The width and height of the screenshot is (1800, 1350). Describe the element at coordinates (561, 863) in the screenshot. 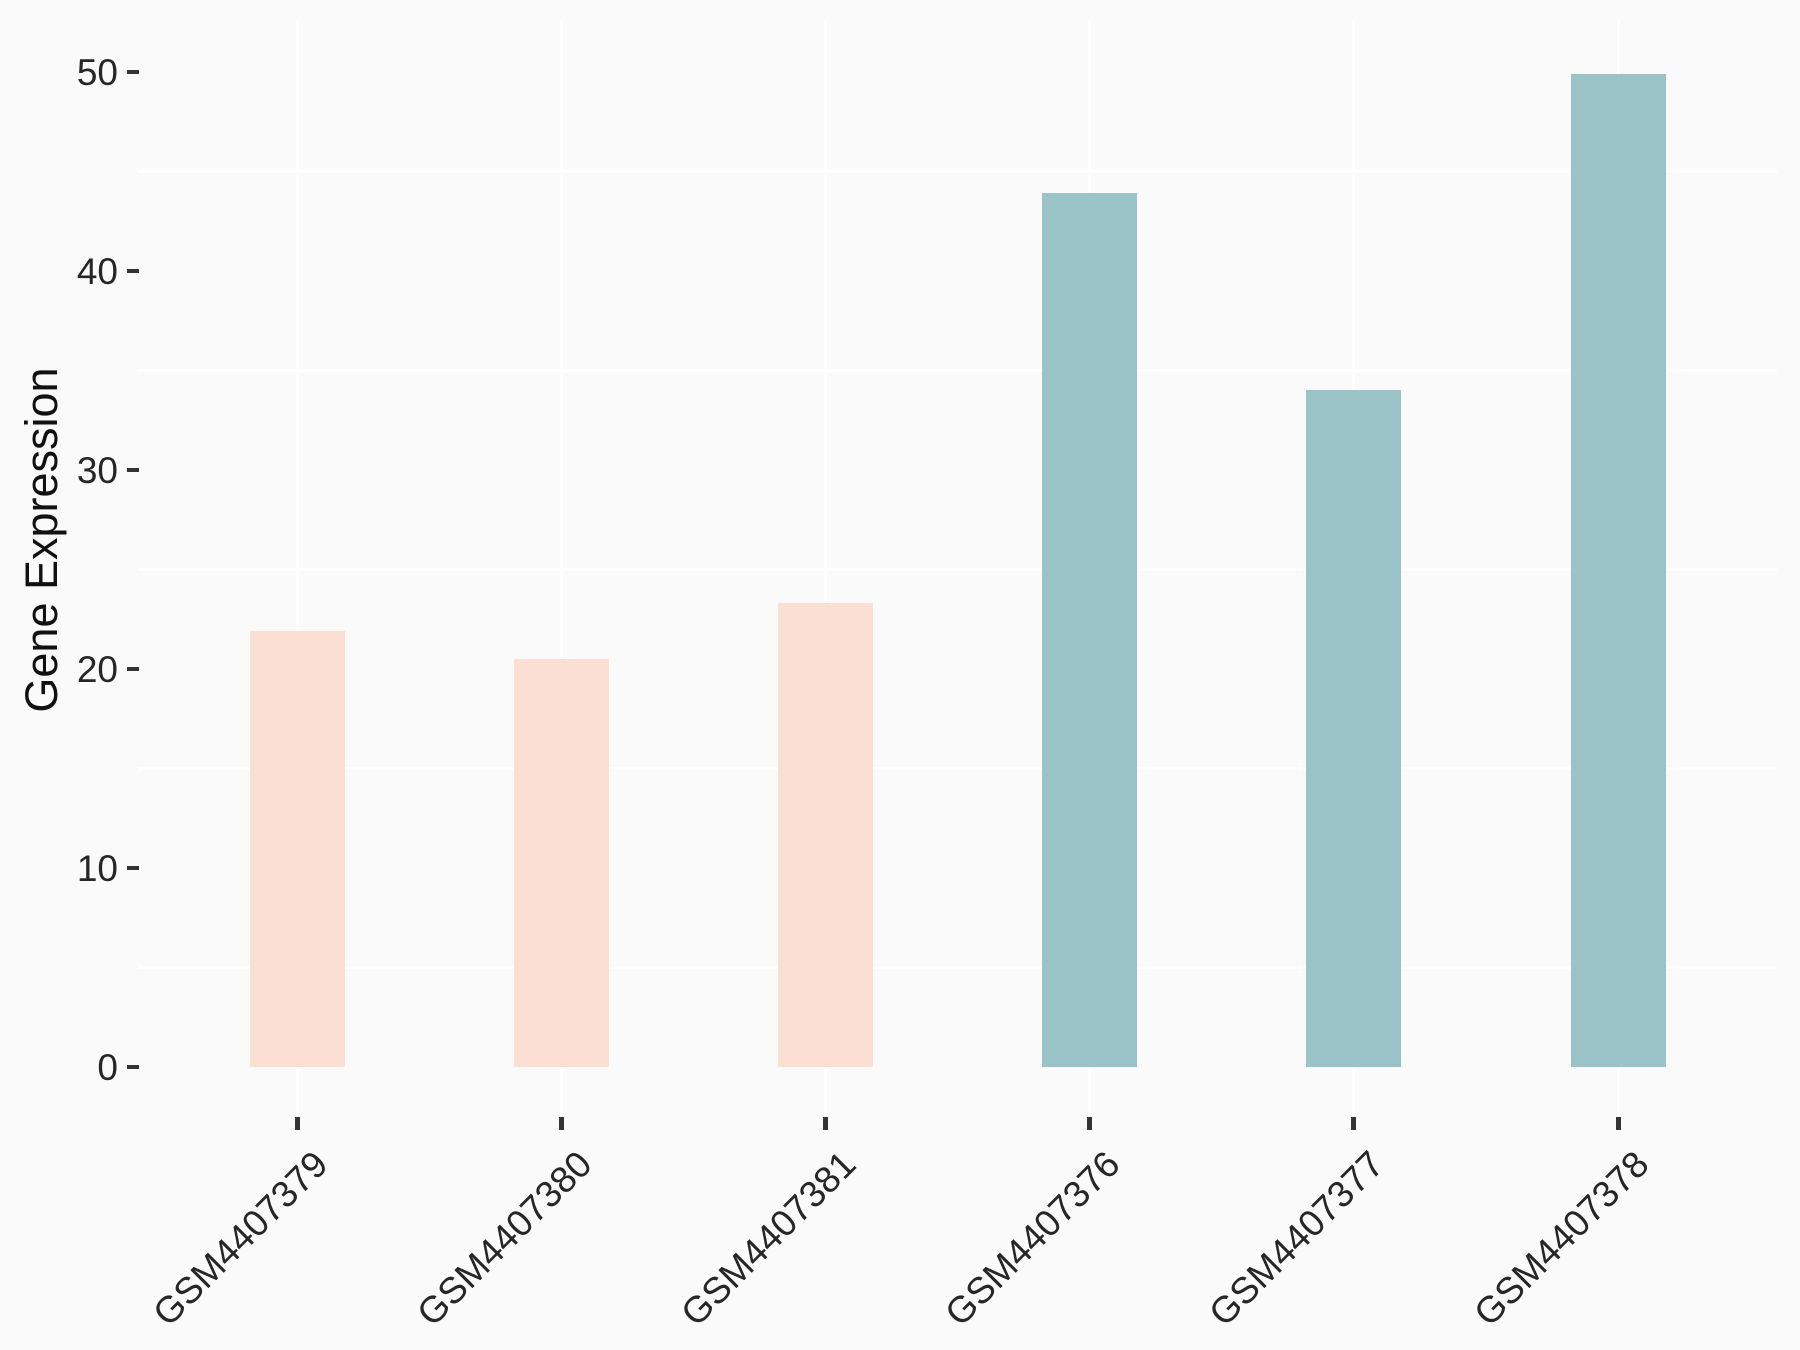

I see `bar-GSM4407380` at that location.